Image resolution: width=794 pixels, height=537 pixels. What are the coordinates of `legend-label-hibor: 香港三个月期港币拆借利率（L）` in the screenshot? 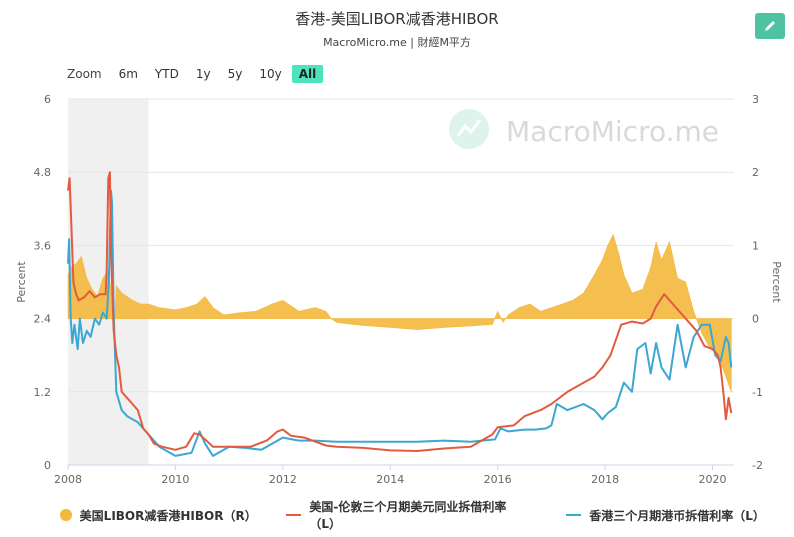 It's located at (677, 515).